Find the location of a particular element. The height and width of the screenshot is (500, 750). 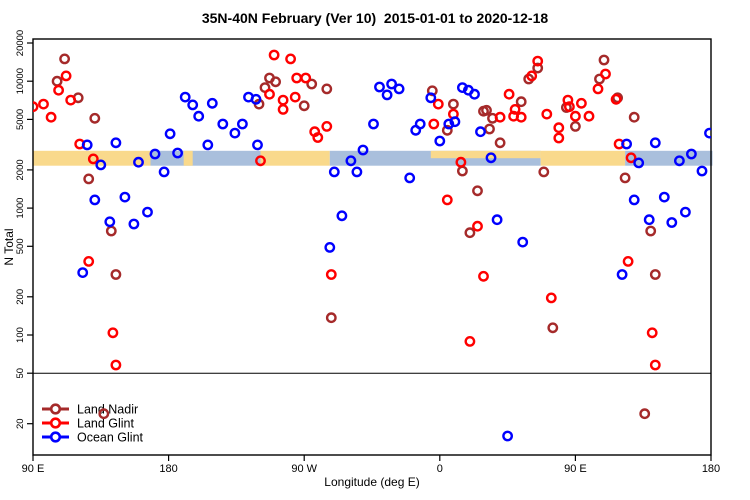

legend-label-land-nadir: Land Nadir is located at coordinates (107, 410).